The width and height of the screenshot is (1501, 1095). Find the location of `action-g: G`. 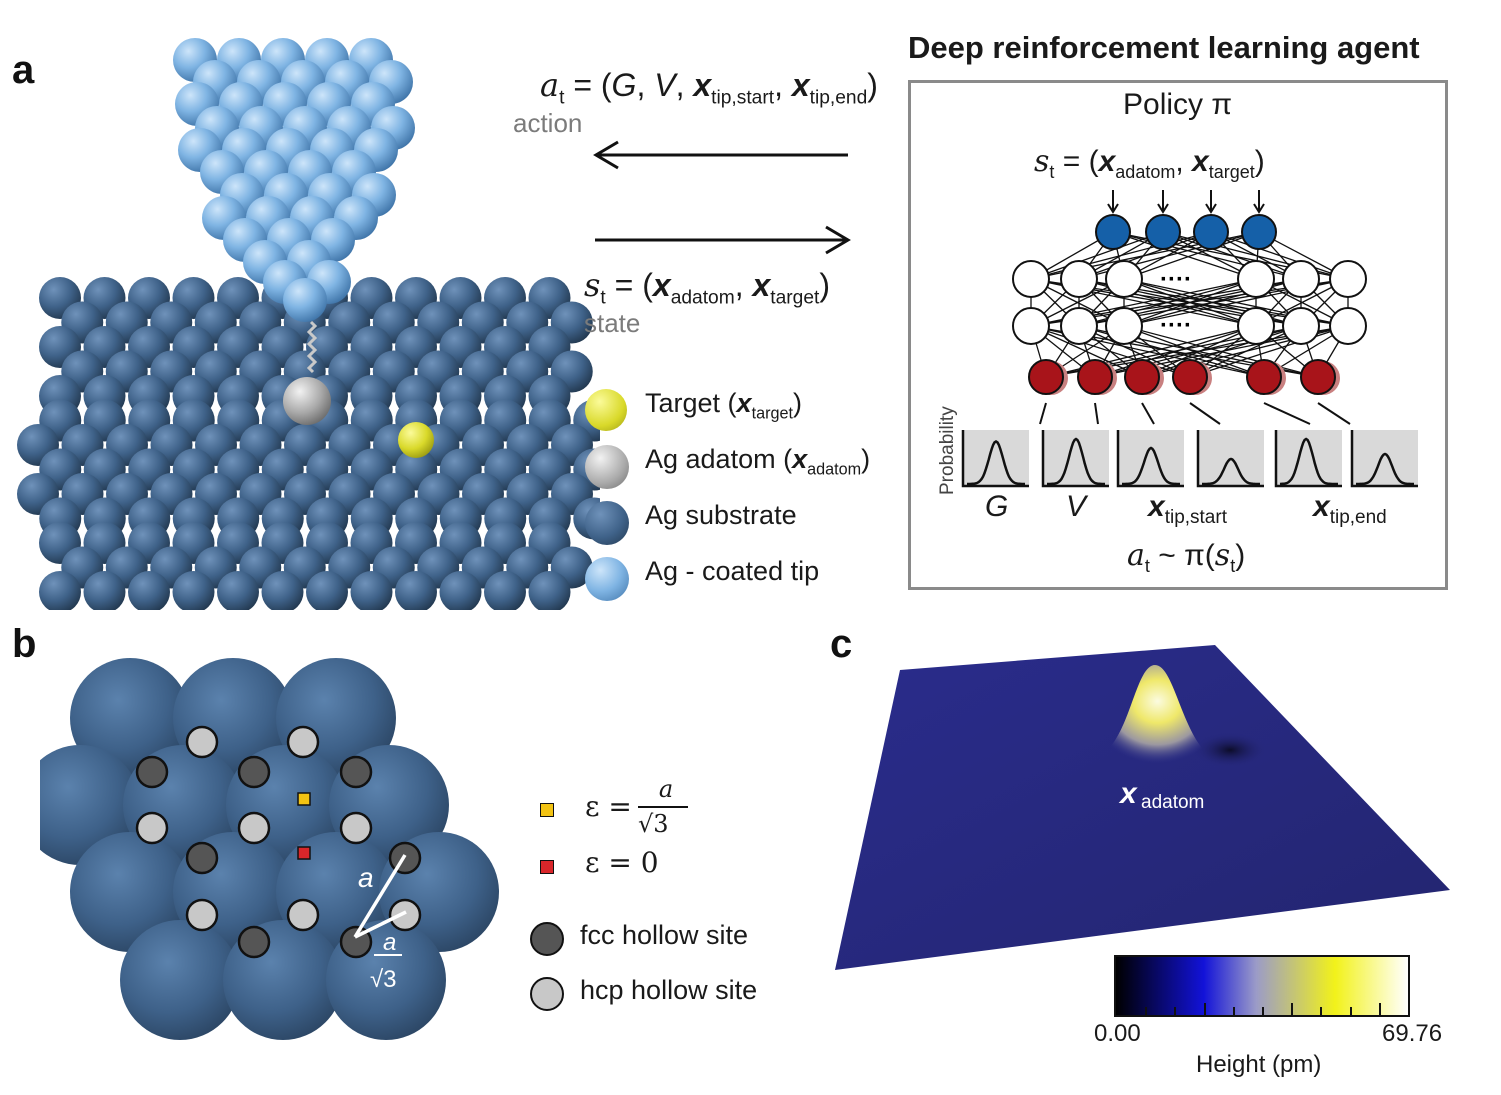

action-g: G is located at coordinates (624, 85).